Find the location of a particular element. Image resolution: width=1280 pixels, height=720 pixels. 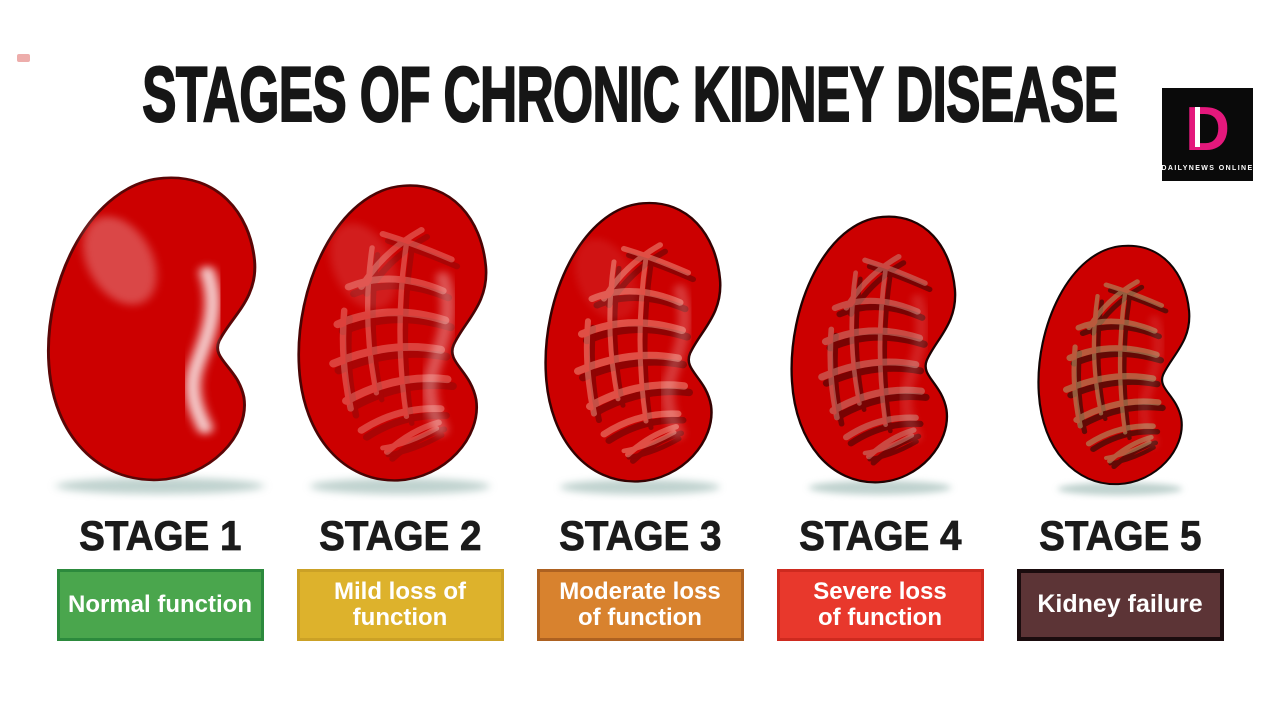

stage-label: STAGE 1 is located at coordinates (160, 536).